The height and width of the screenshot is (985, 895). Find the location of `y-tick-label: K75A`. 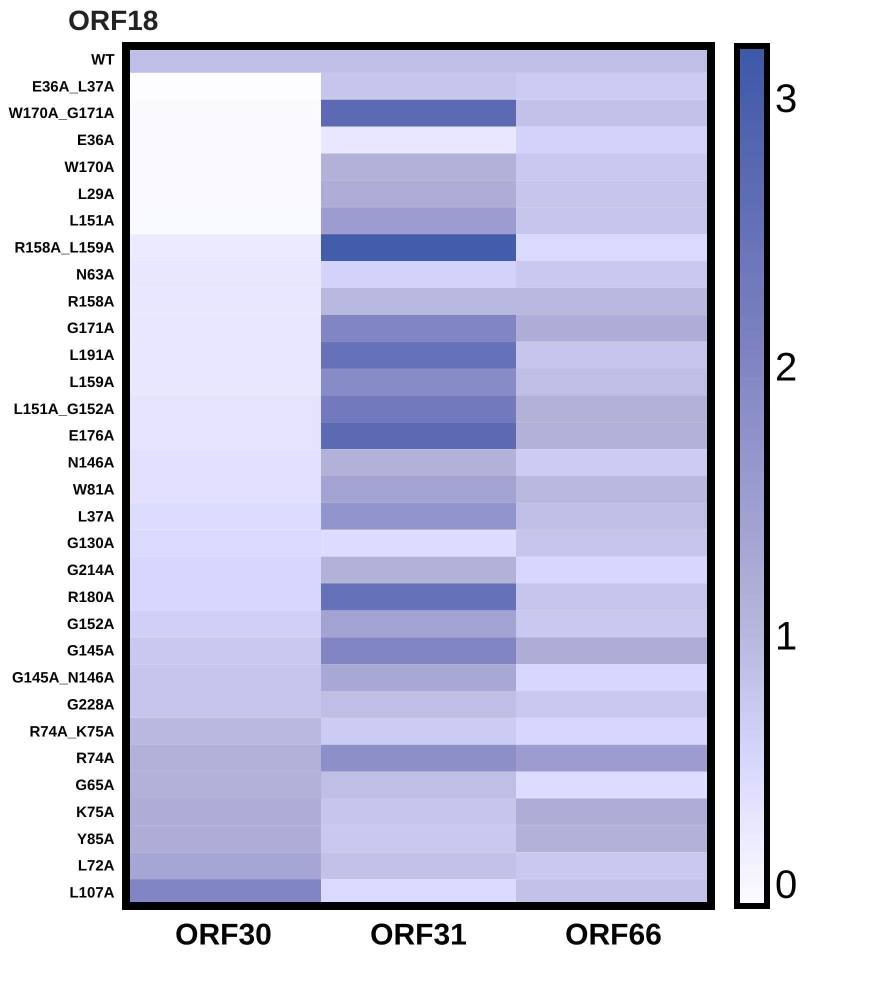

y-tick-label: K75A is located at coordinates (95, 812).